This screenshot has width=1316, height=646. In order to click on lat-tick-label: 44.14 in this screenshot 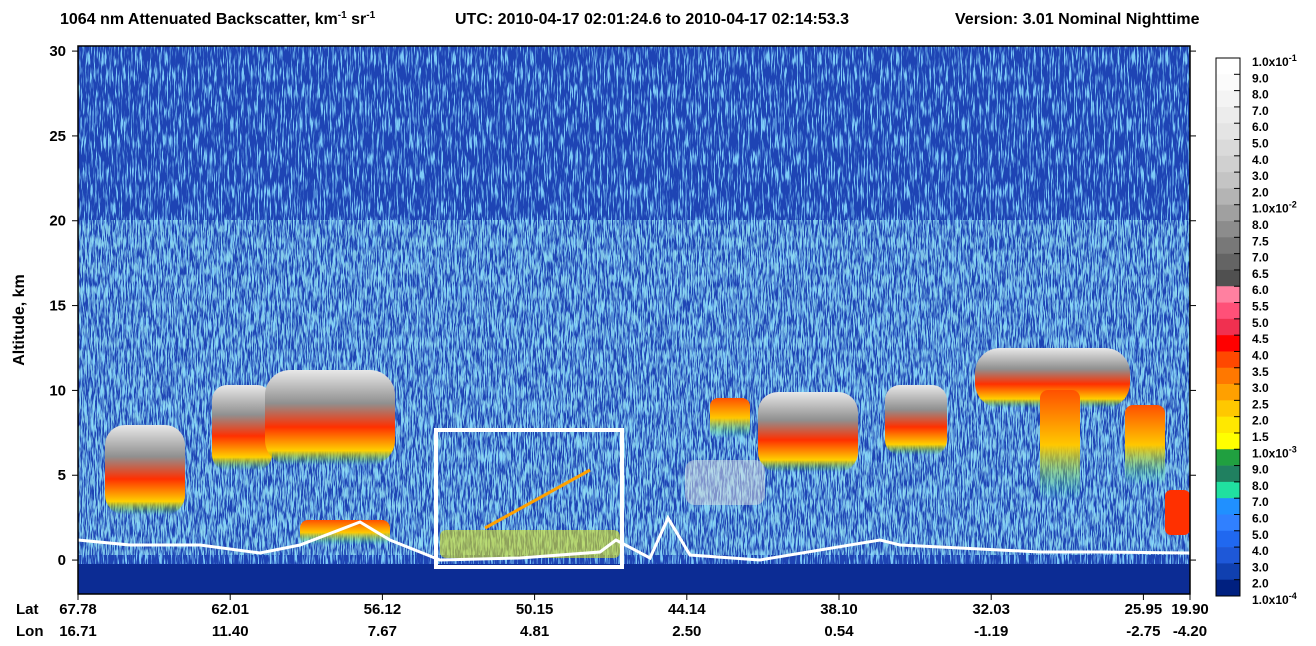, I will do `click(687, 609)`.